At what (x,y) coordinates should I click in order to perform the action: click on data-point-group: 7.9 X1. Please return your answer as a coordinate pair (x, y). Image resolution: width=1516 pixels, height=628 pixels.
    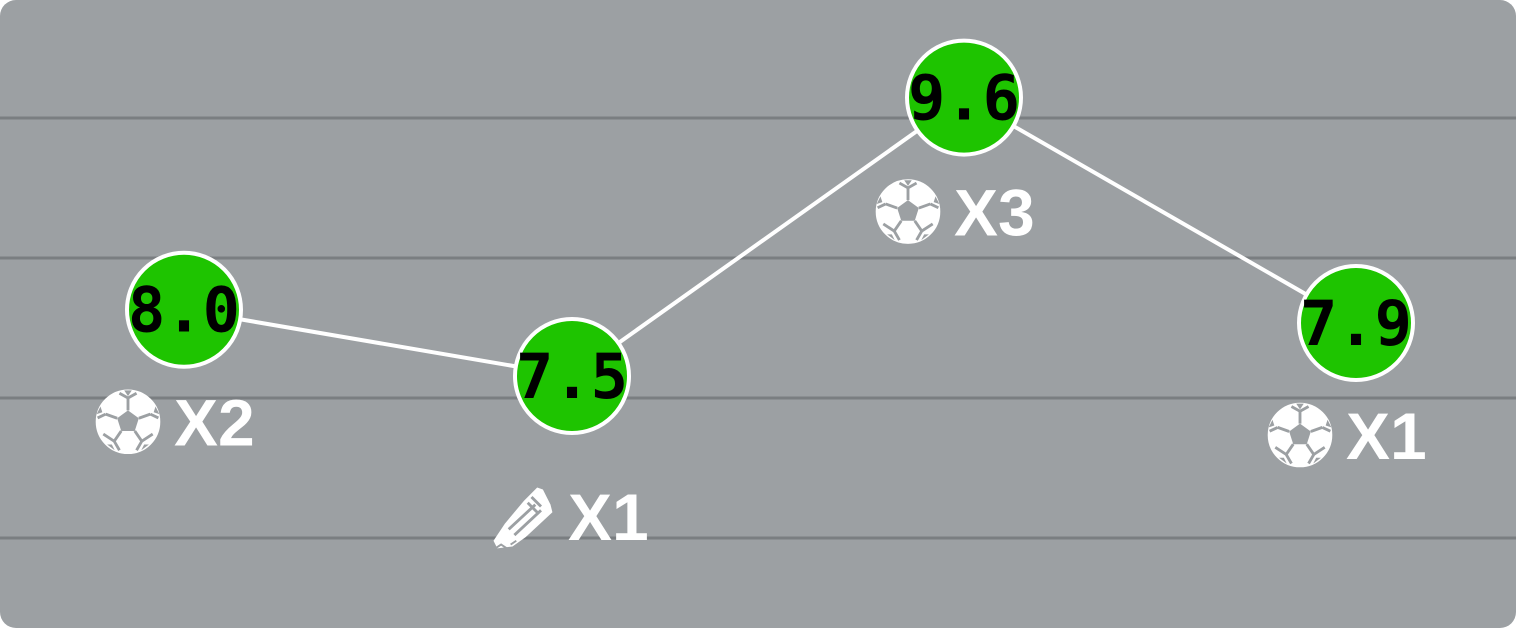
    Looking at the image, I should click on (1347, 368).